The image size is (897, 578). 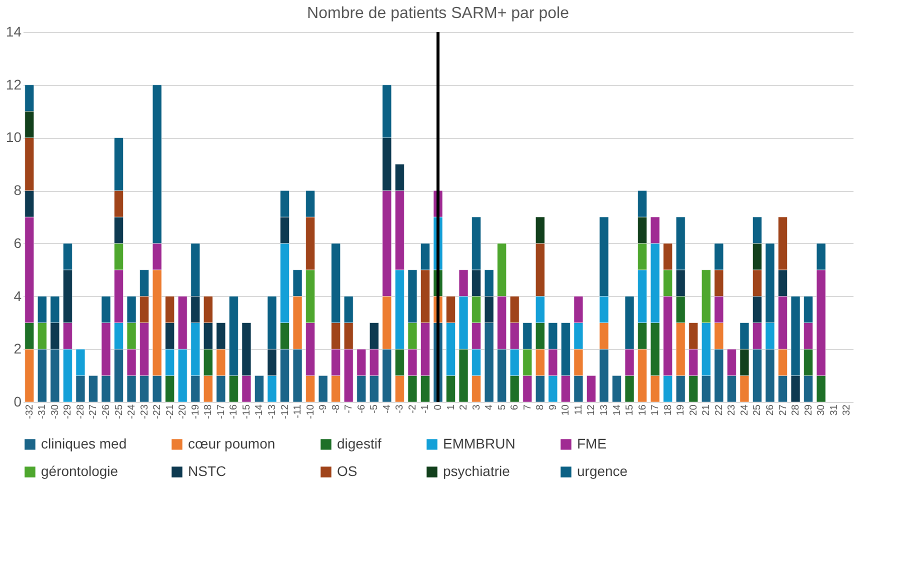 What do you see at coordinates (80, 411) in the screenshot?
I see `x-tick-label: -28` at bounding box center [80, 411].